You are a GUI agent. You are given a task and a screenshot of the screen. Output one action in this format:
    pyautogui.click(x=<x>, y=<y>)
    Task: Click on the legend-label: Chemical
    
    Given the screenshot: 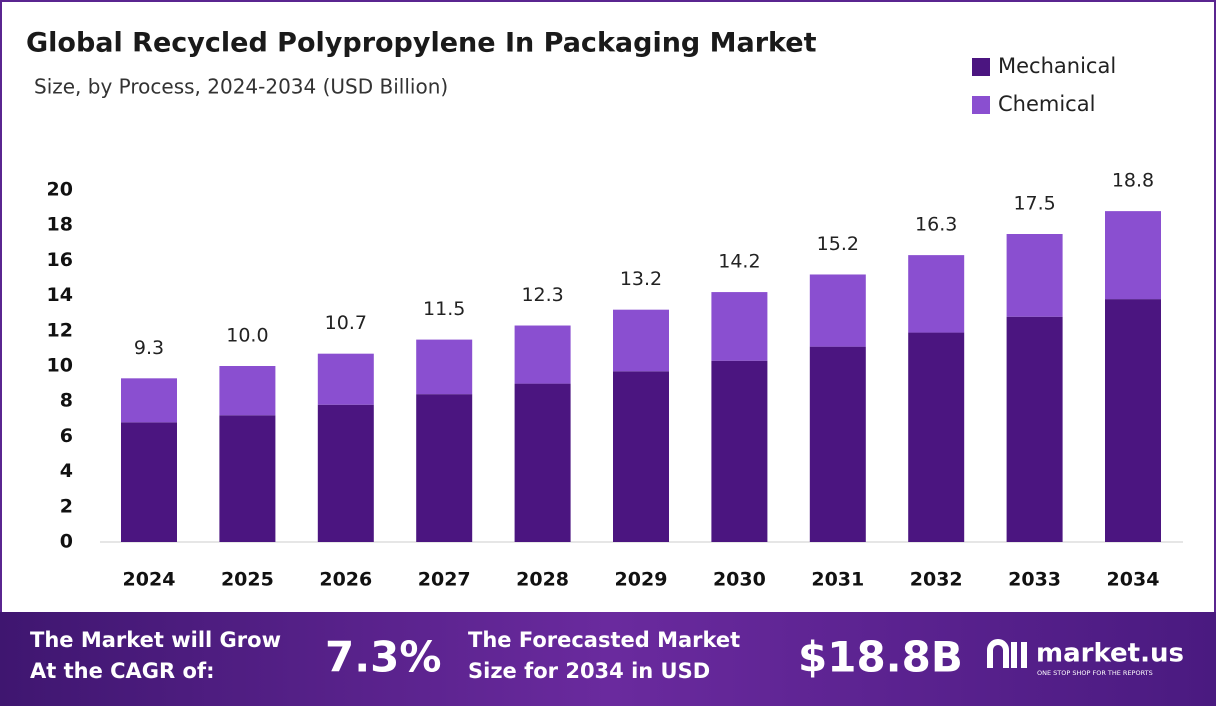 What is the action you would take?
    pyautogui.click(x=1046, y=104)
    